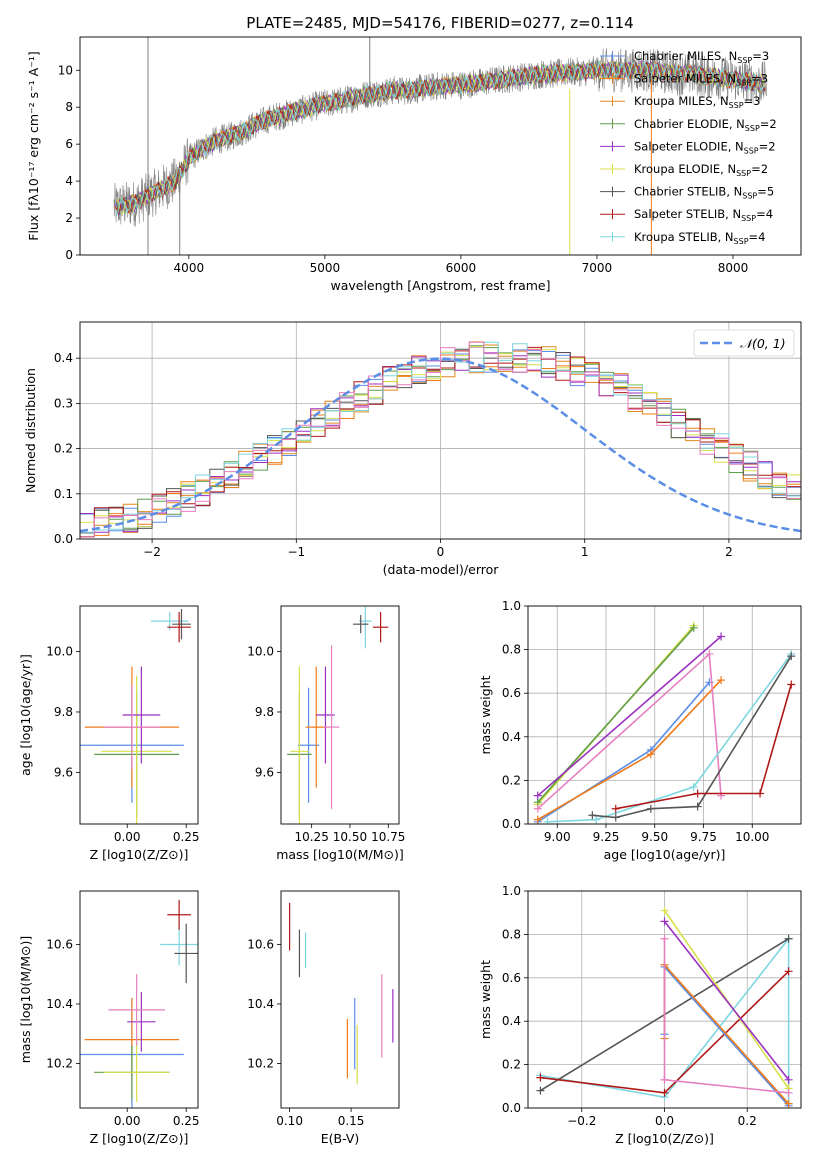  What do you see at coordinates (69, 218) in the screenshot?
I see `y-tick-label: 2` at bounding box center [69, 218].